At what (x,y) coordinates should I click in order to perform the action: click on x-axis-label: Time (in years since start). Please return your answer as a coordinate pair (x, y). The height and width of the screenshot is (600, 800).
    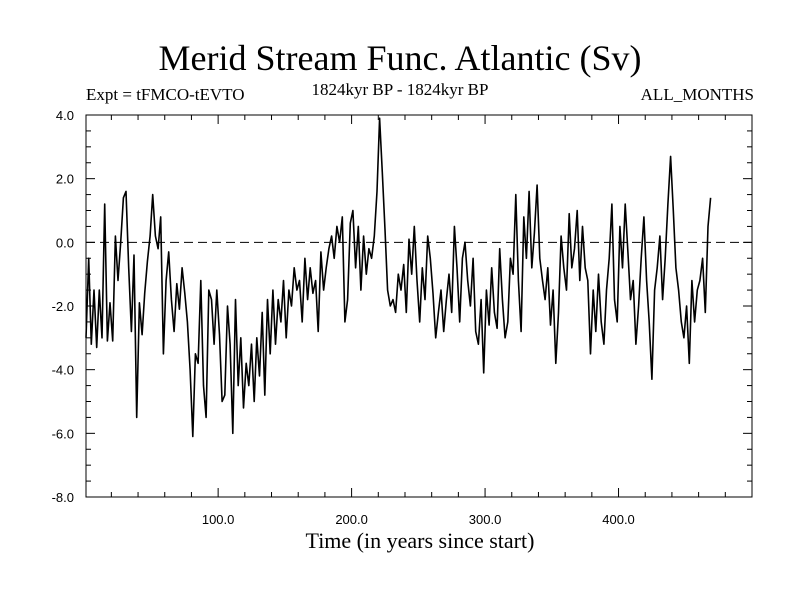
    Looking at the image, I should click on (420, 540).